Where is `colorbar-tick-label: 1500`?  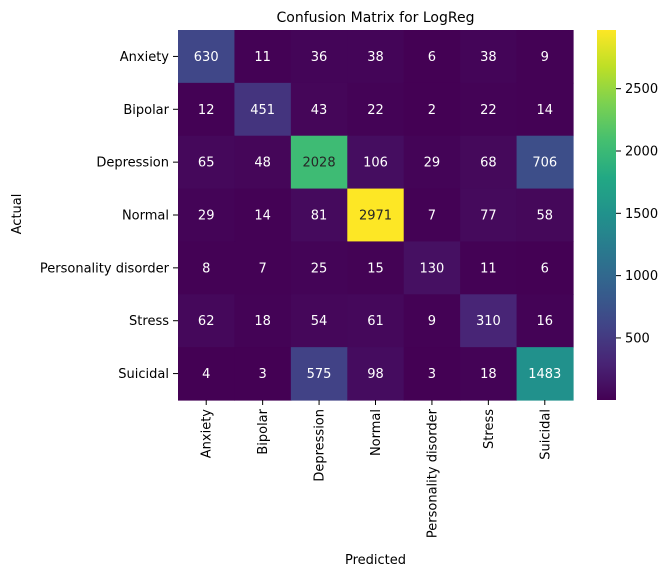
colorbar-tick-label: 1500 is located at coordinates (641, 214).